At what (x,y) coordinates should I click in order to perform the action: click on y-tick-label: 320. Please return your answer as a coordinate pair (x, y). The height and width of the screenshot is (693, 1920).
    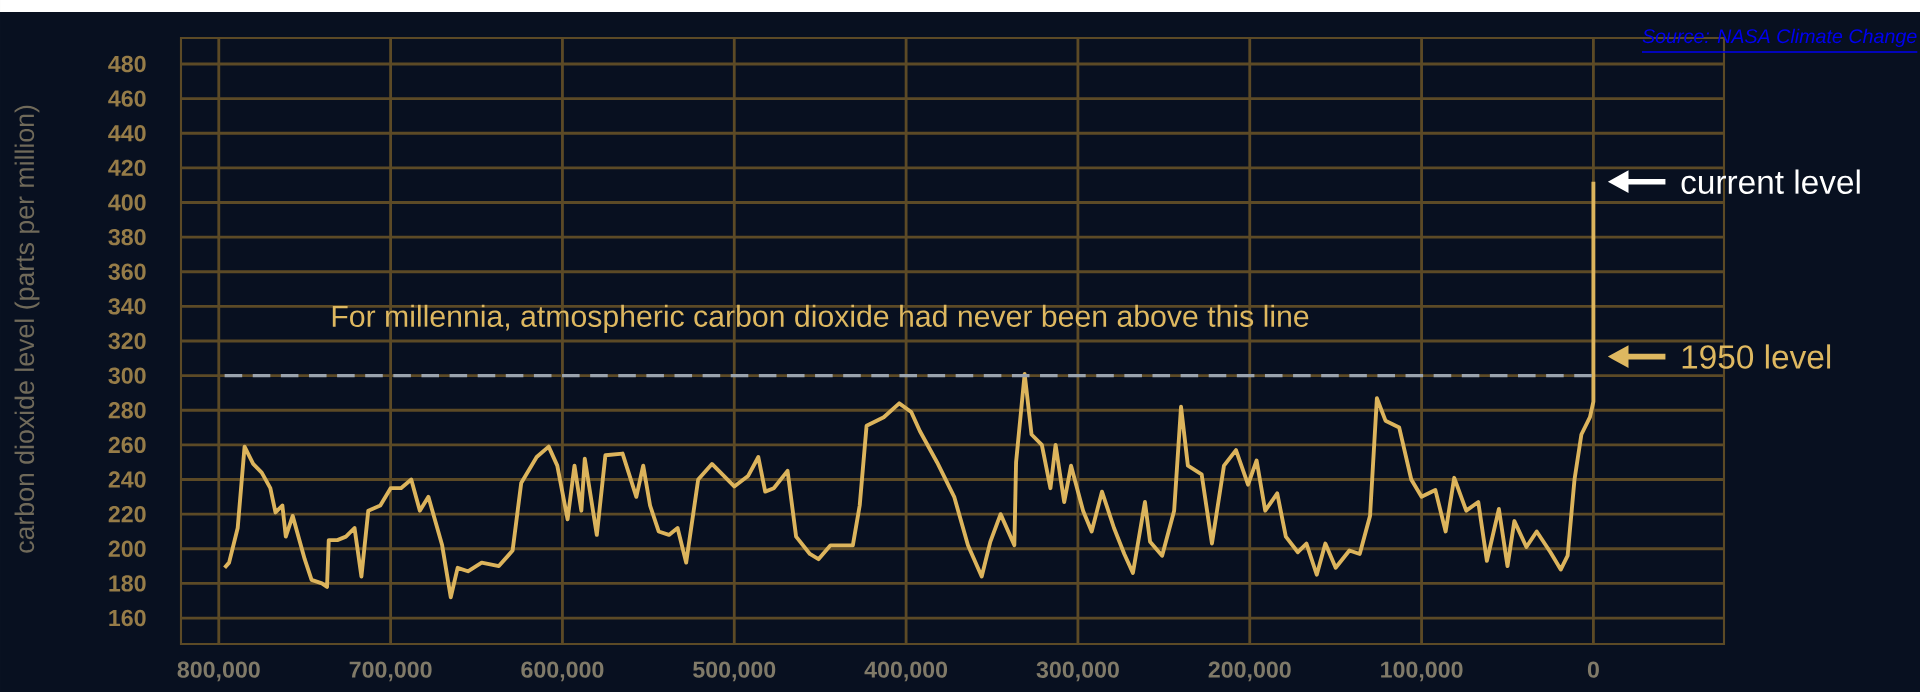
    Looking at the image, I should click on (127, 341).